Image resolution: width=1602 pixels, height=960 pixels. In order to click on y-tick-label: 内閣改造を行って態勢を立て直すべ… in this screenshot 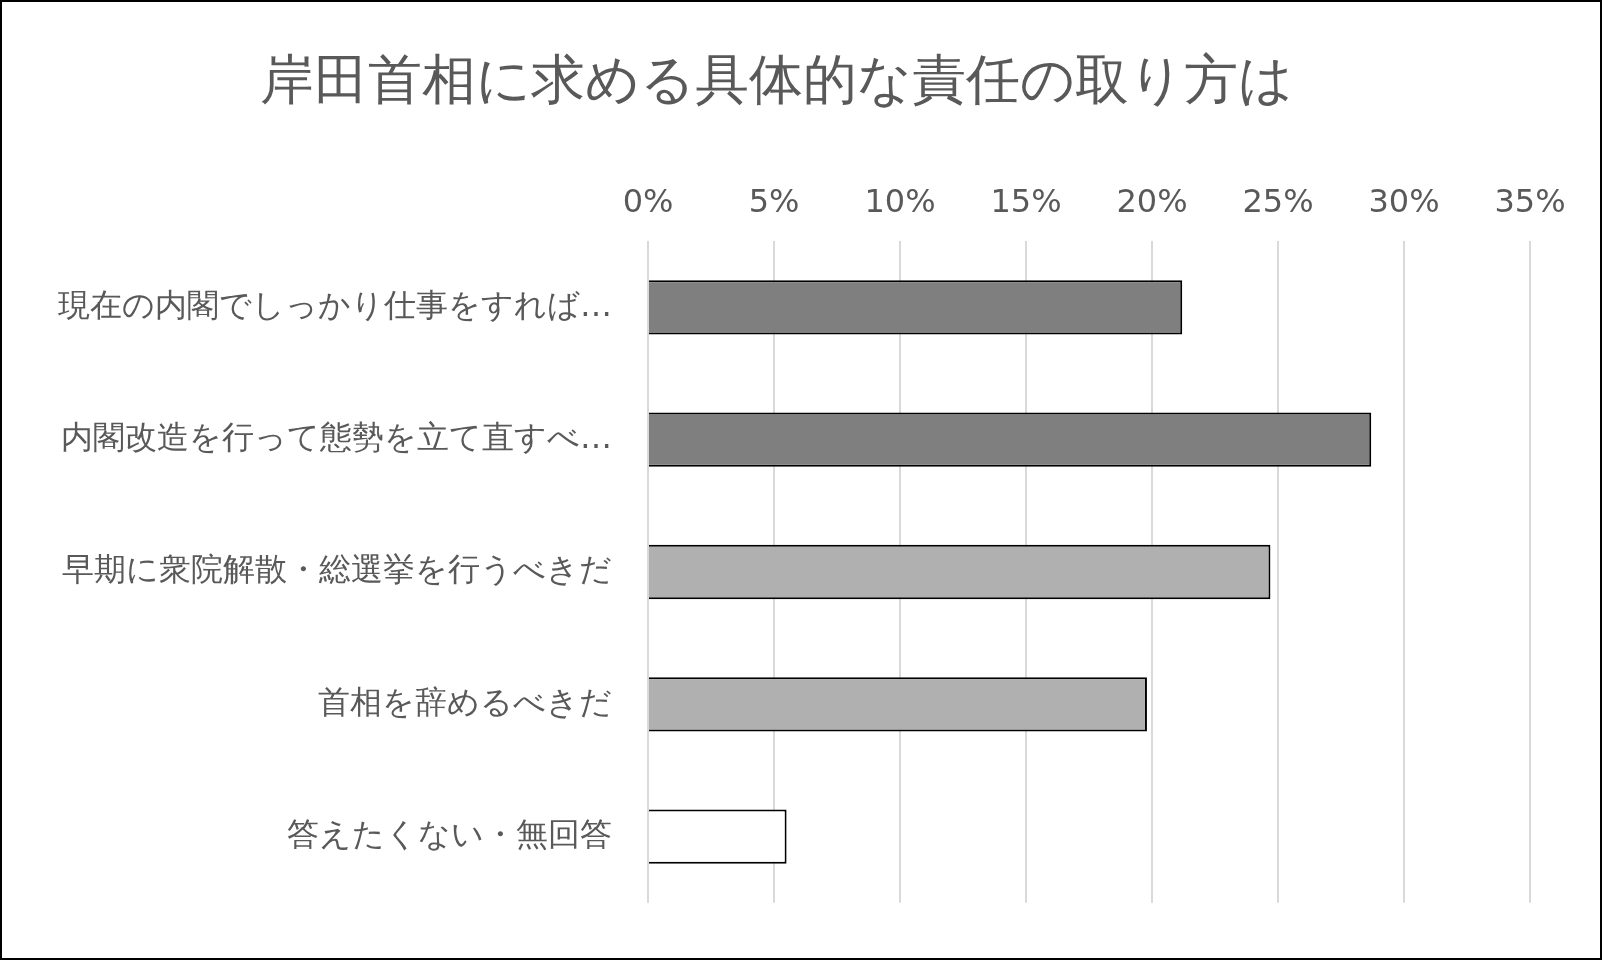, I will do `click(336, 436)`.